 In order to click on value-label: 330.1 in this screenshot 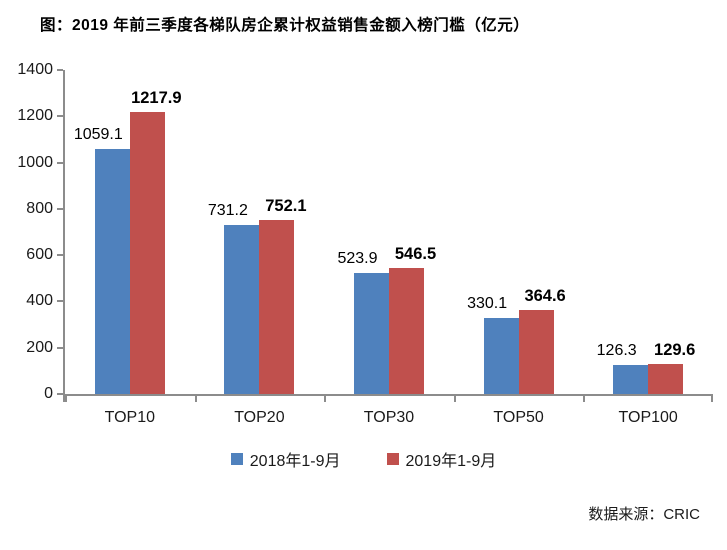, I will do `click(487, 303)`.